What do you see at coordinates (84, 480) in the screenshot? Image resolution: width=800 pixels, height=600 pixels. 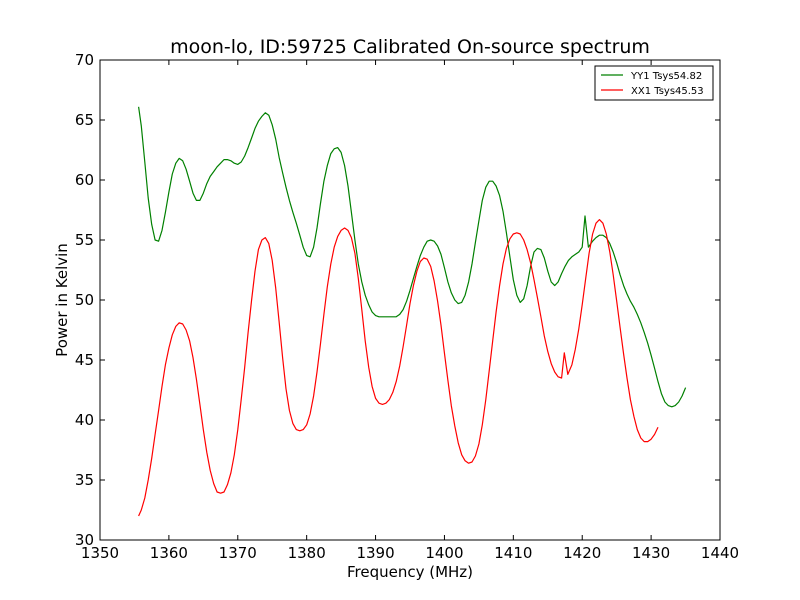 I see `y-tick-label: 35` at bounding box center [84, 480].